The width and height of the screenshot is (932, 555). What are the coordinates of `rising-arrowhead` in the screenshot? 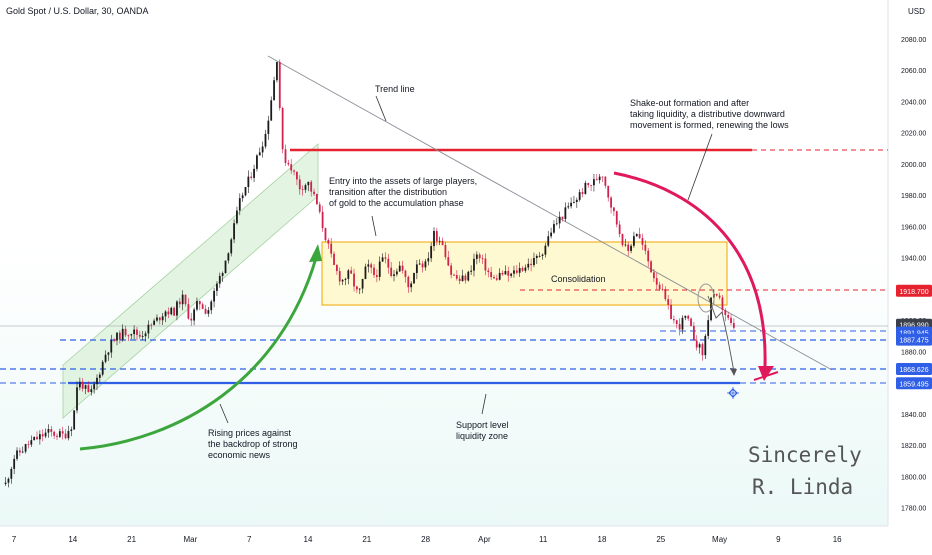 It's located at (315, 253).